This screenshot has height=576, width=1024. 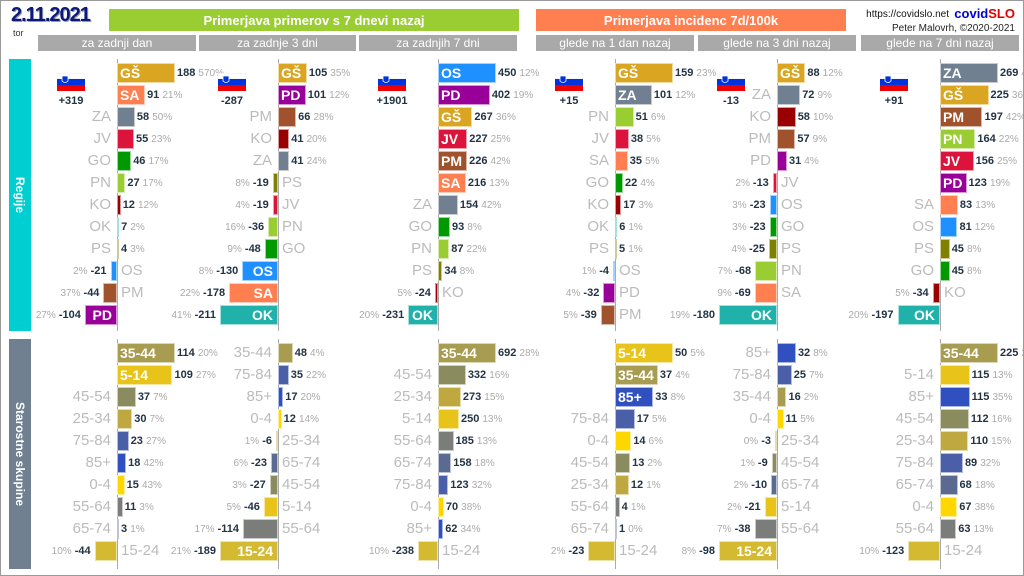 What do you see at coordinates (921, 396) in the screenshot?
I see `category-label: 85+` at bounding box center [921, 396].